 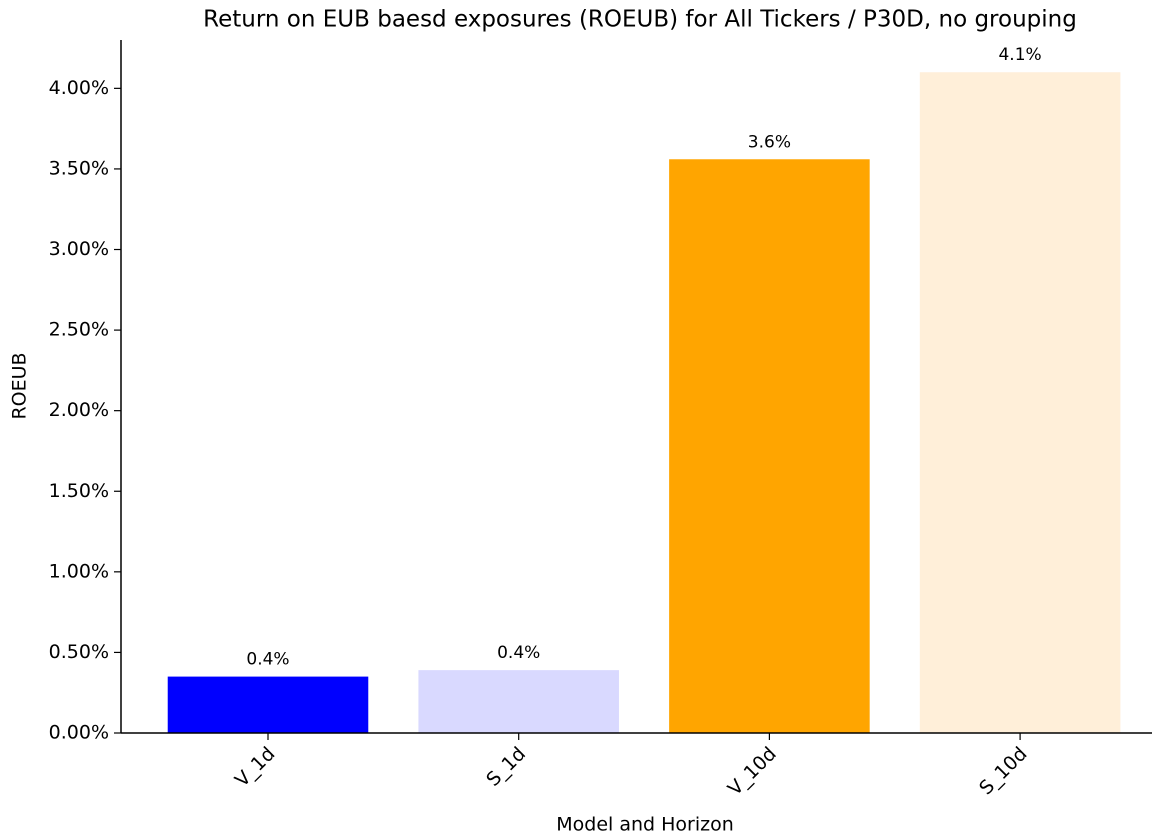 What do you see at coordinates (79, 491) in the screenshot?
I see `y-tick-label: 1.50%` at bounding box center [79, 491].